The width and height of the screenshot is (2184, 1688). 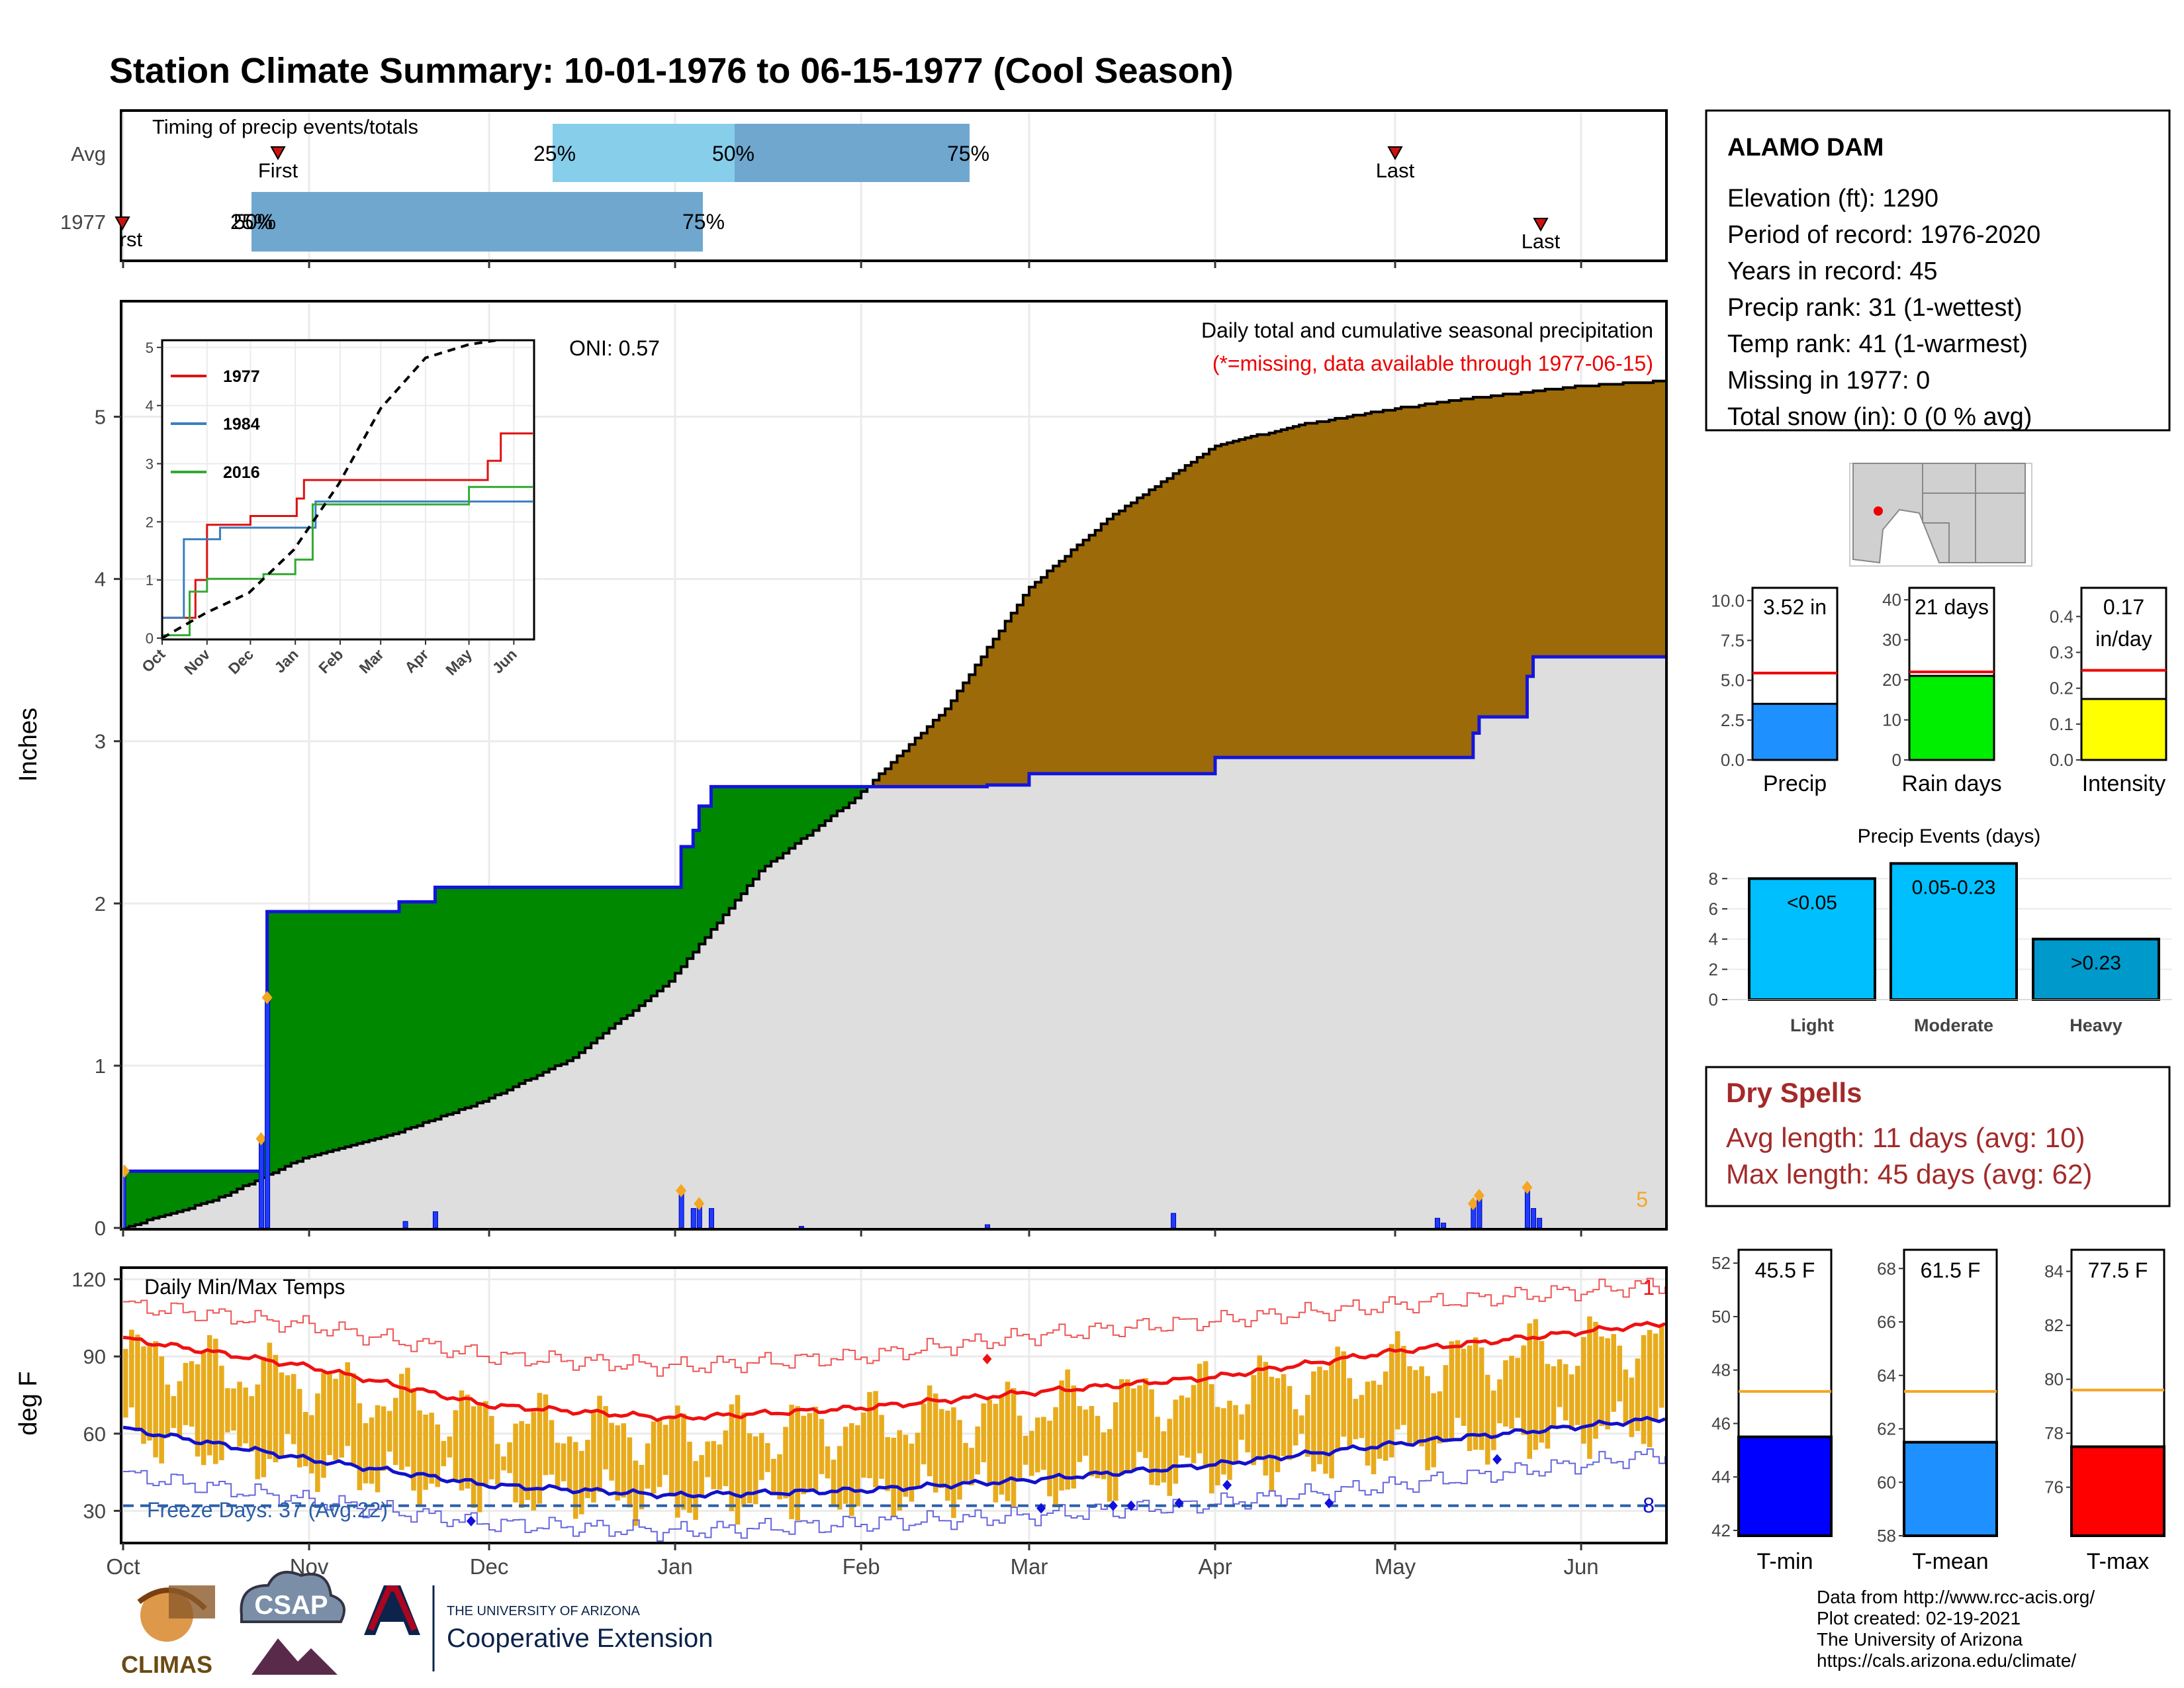 What do you see at coordinates (167, 1664) in the screenshot?
I see `climas-logo-text: CLIMAS` at bounding box center [167, 1664].